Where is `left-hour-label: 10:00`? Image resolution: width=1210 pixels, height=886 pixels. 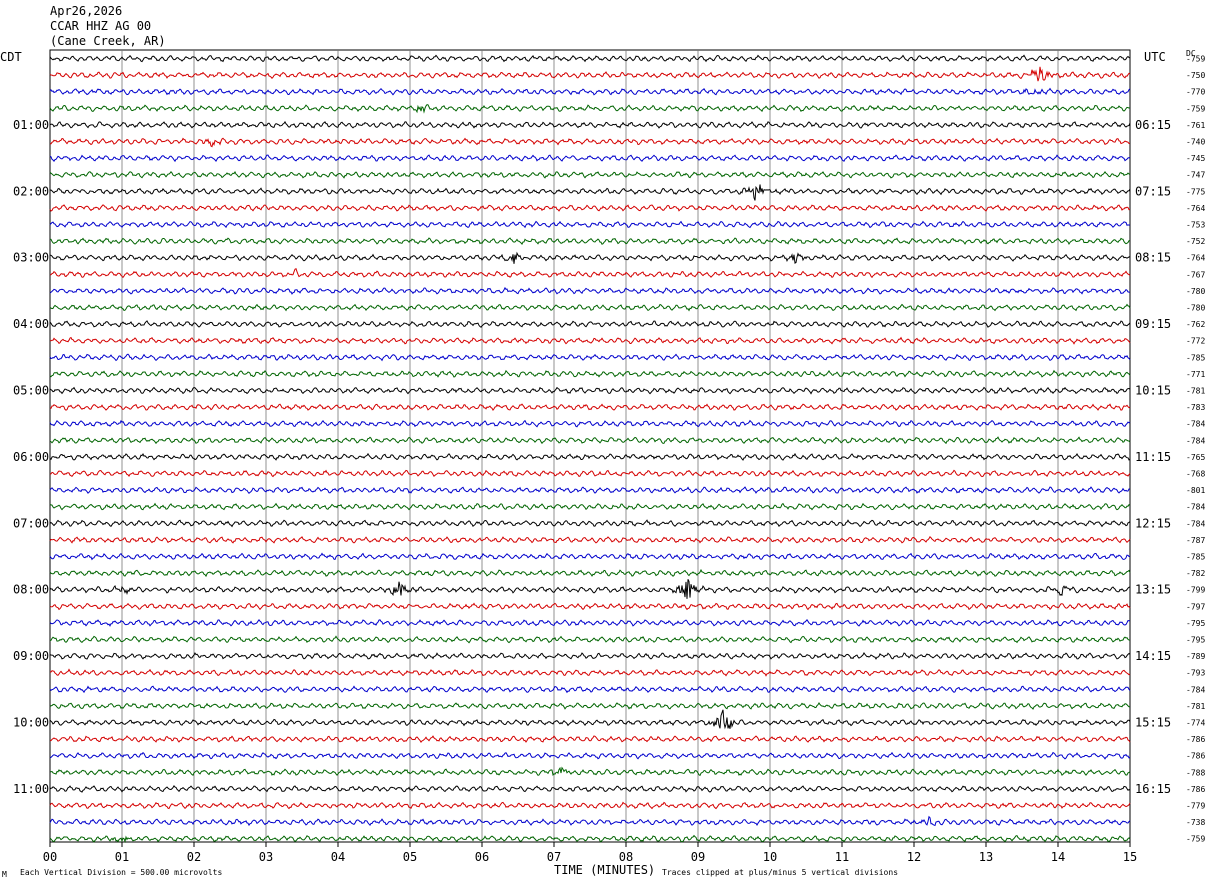 left-hour-label: 10:00 is located at coordinates (31, 723).